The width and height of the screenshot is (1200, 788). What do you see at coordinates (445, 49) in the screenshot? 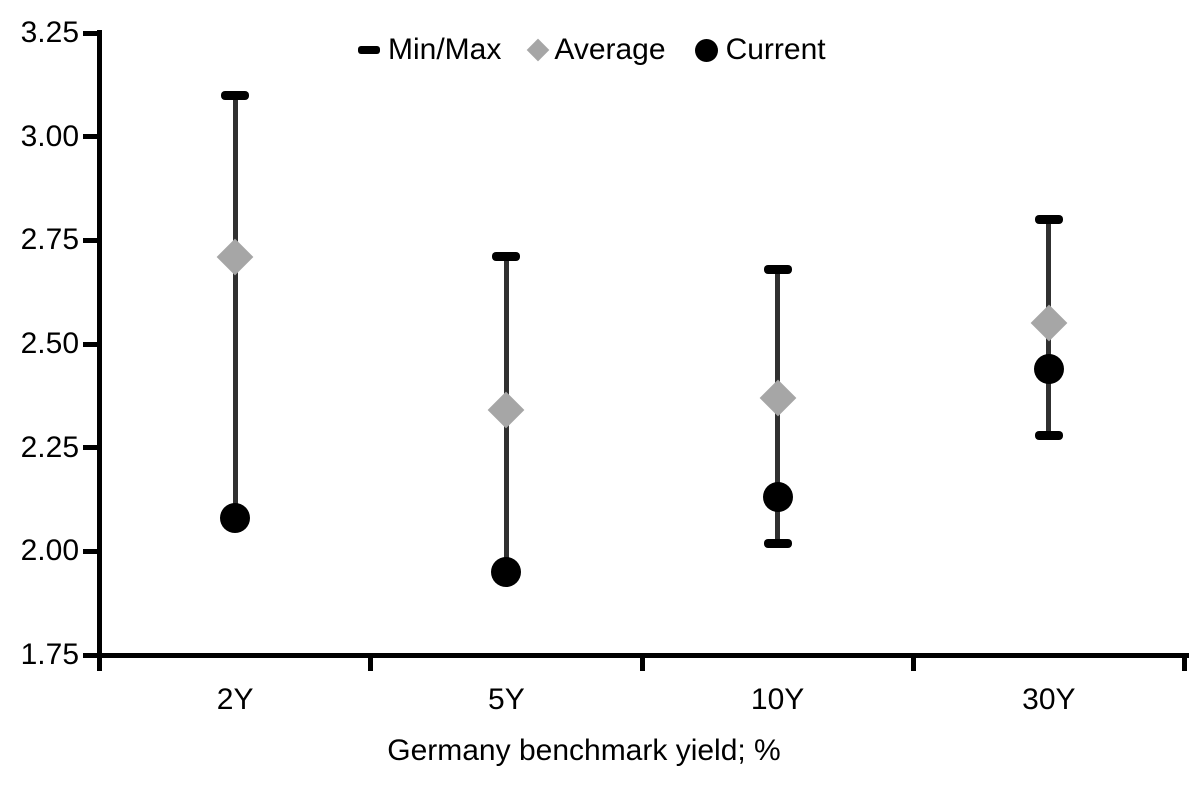
I see `legend-label-minmax: Min/Max` at bounding box center [445, 49].